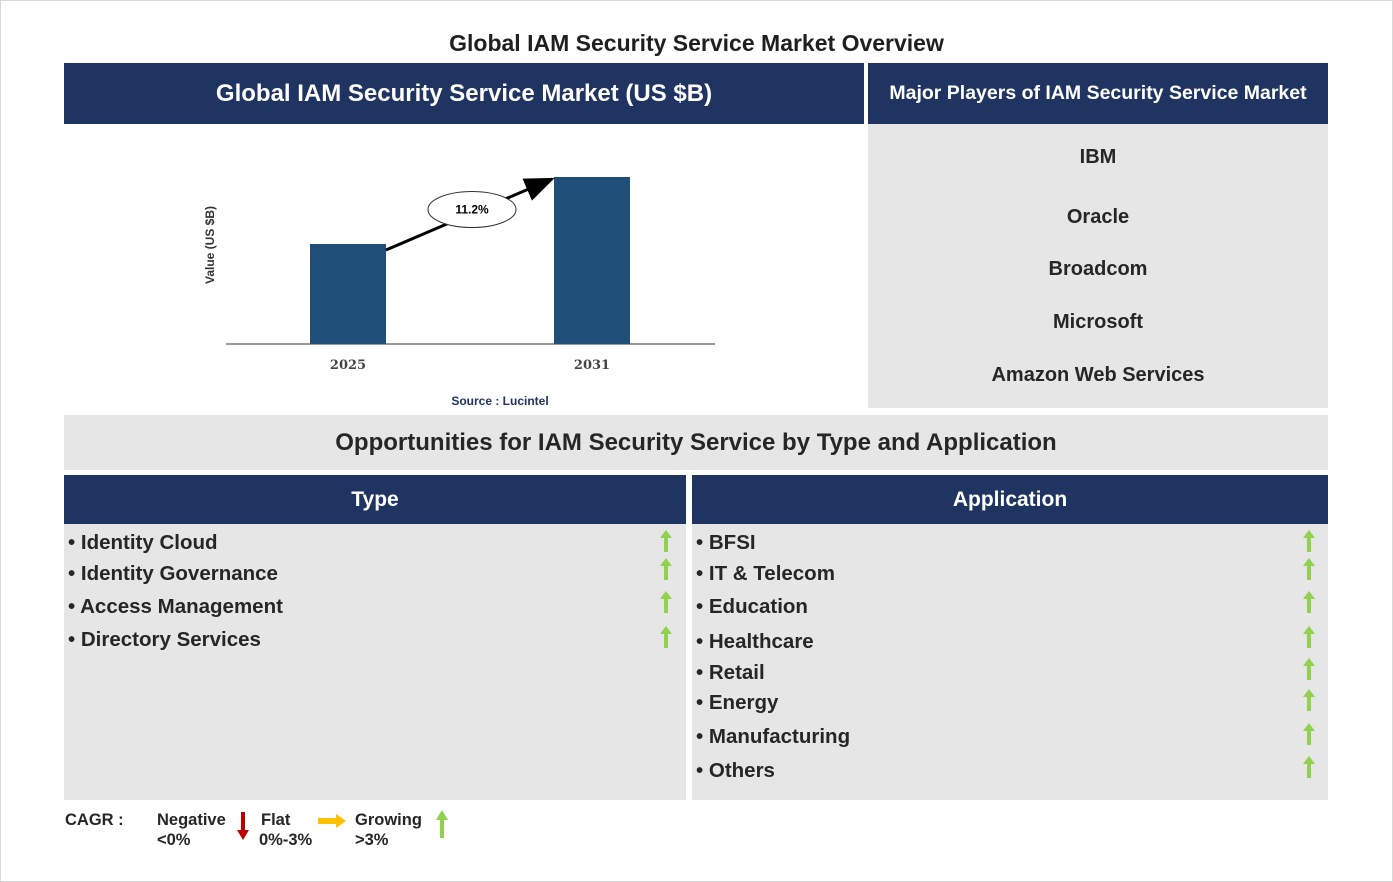 The image size is (1393, 882). I want to click on type-item: • Identity Cloud, so click(143, 542).